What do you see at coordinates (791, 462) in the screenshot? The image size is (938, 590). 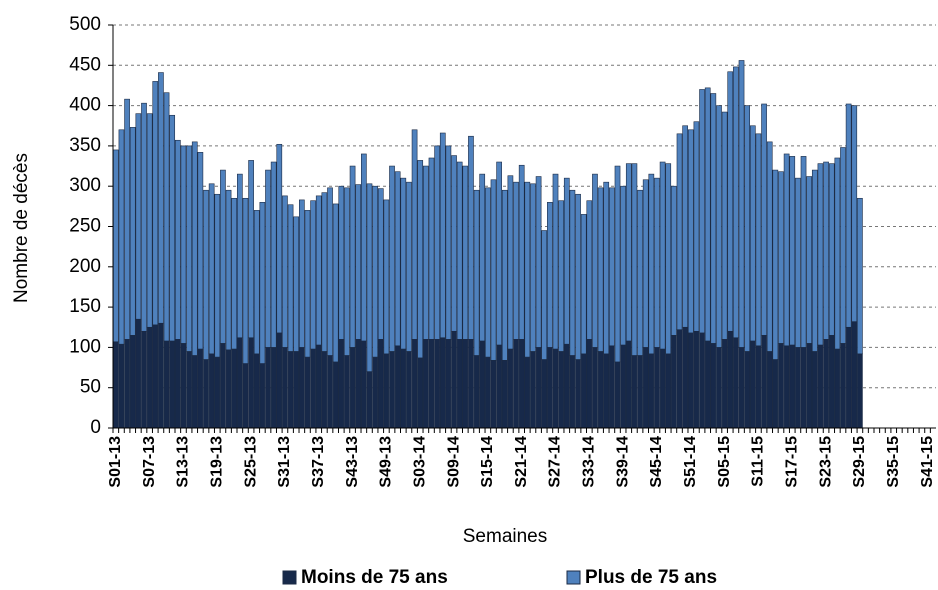 I see `x-tick-label: S17-15` at bounding box center [791, 462].